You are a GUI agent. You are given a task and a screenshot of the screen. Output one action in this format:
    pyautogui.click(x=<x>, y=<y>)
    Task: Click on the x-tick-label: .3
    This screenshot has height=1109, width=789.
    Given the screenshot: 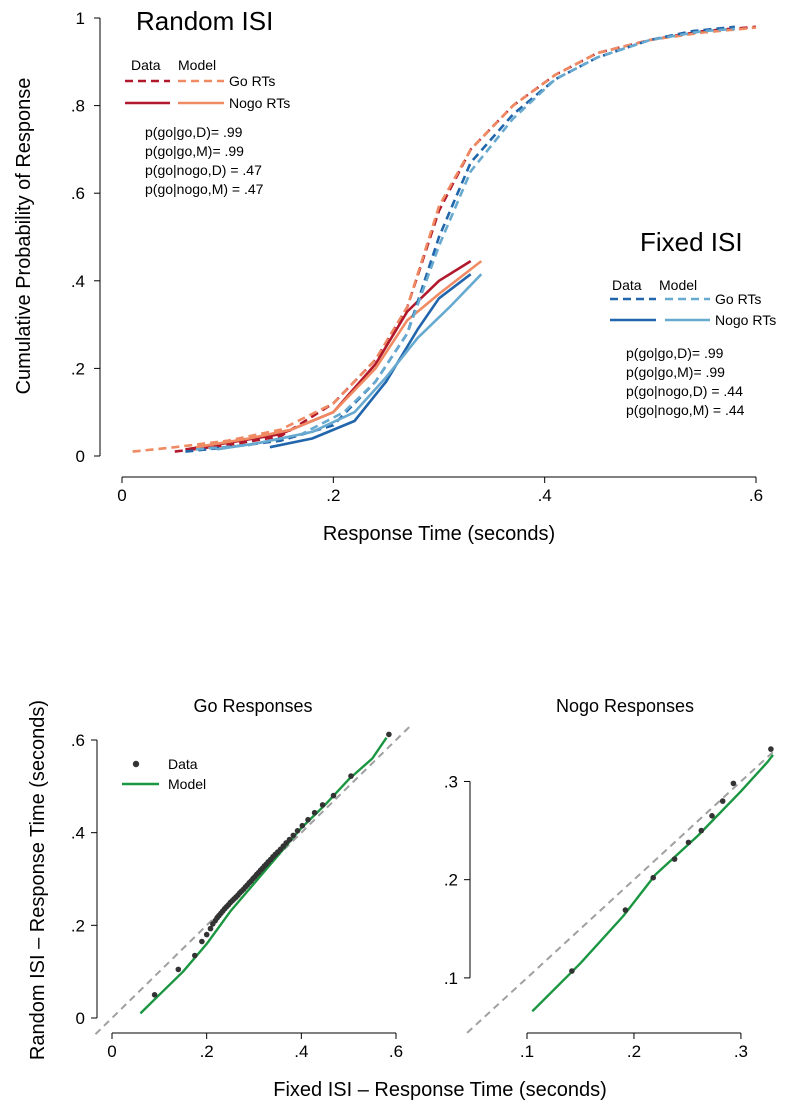 What is the action you would take?
    pyautogui.click(x=741, y=1051)
    